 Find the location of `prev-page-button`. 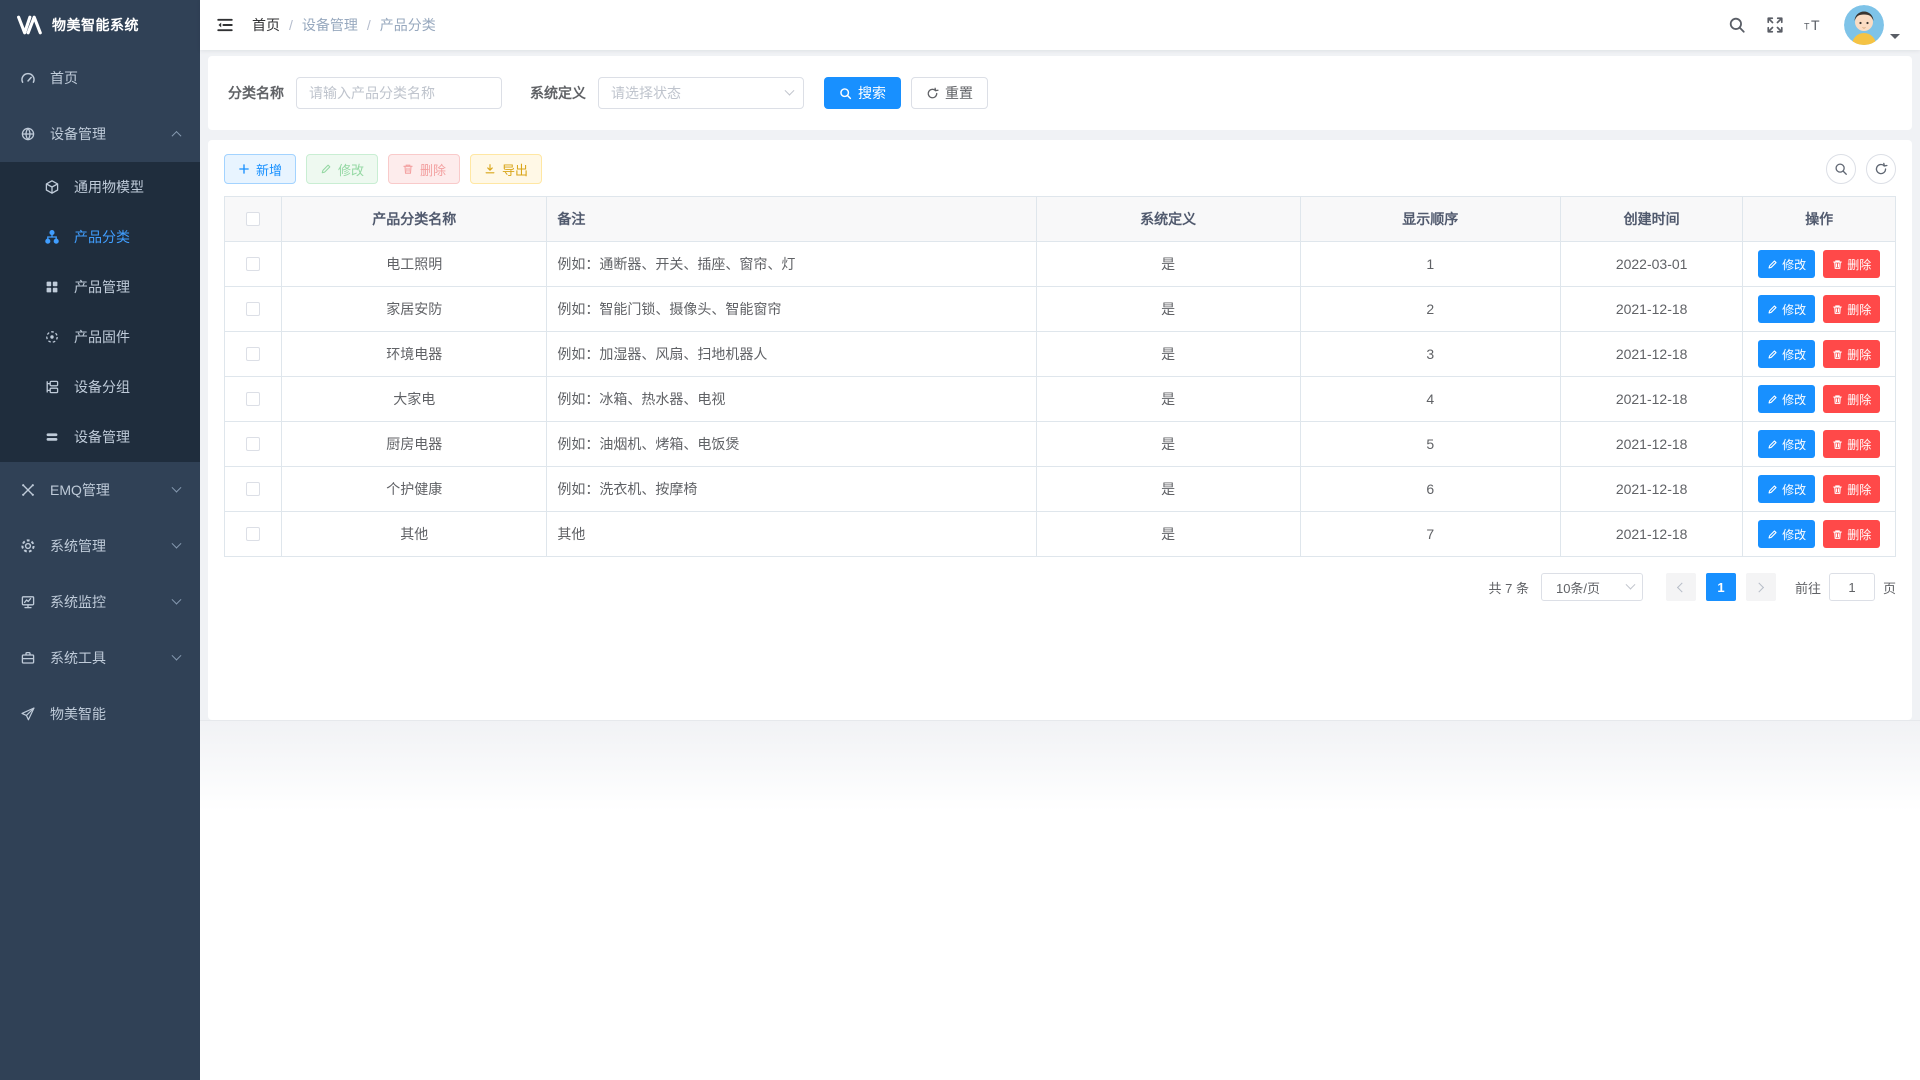

prev-page-button is located at coordinates (1680, 587).